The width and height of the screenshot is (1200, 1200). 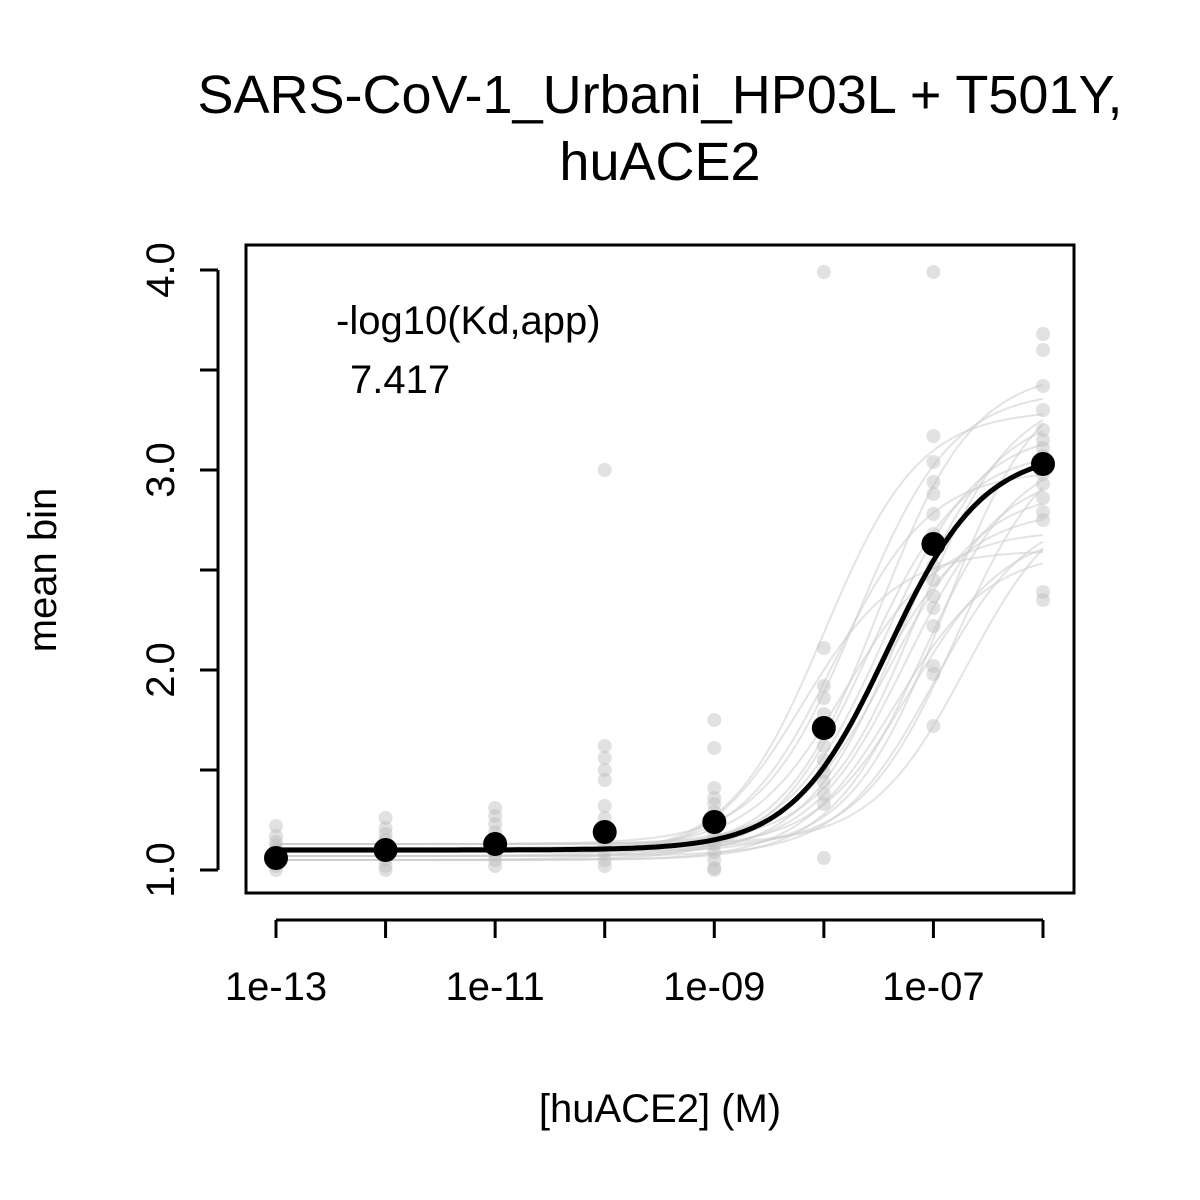 What do you see at coordinates (179, 570) in the screenshot?
I see `y-axis: 1.0 2.0 3.0 4.0` at bounding box center [179, 570].